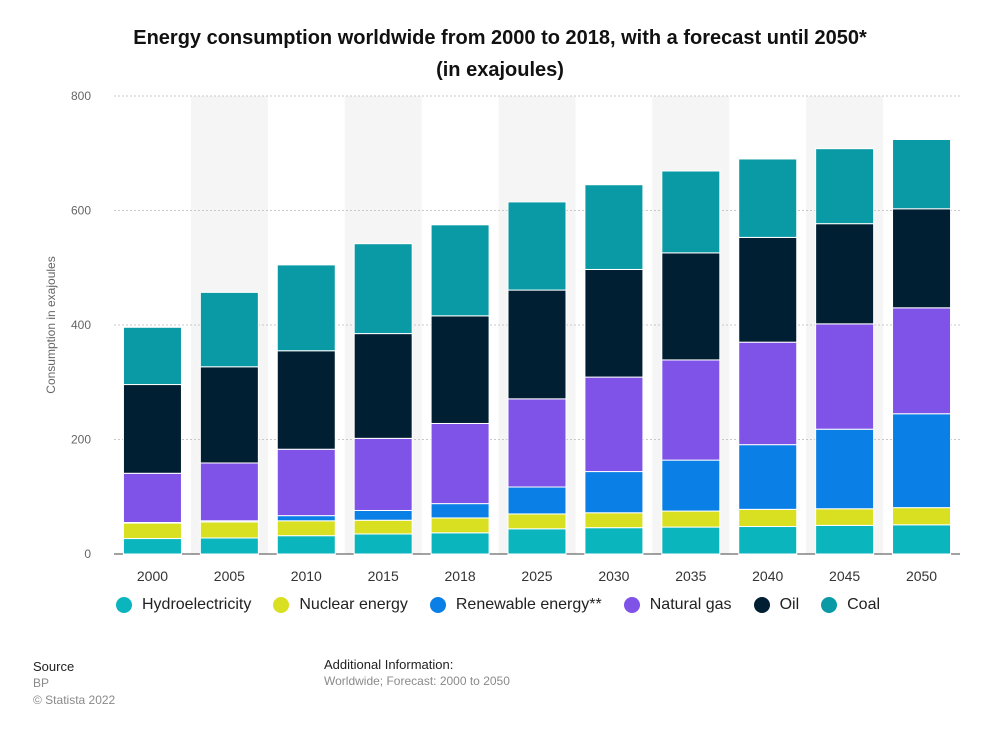 This screenshot has width=1000, height=743. I want to click on x-tick-label: 2025, so click(536, 576).